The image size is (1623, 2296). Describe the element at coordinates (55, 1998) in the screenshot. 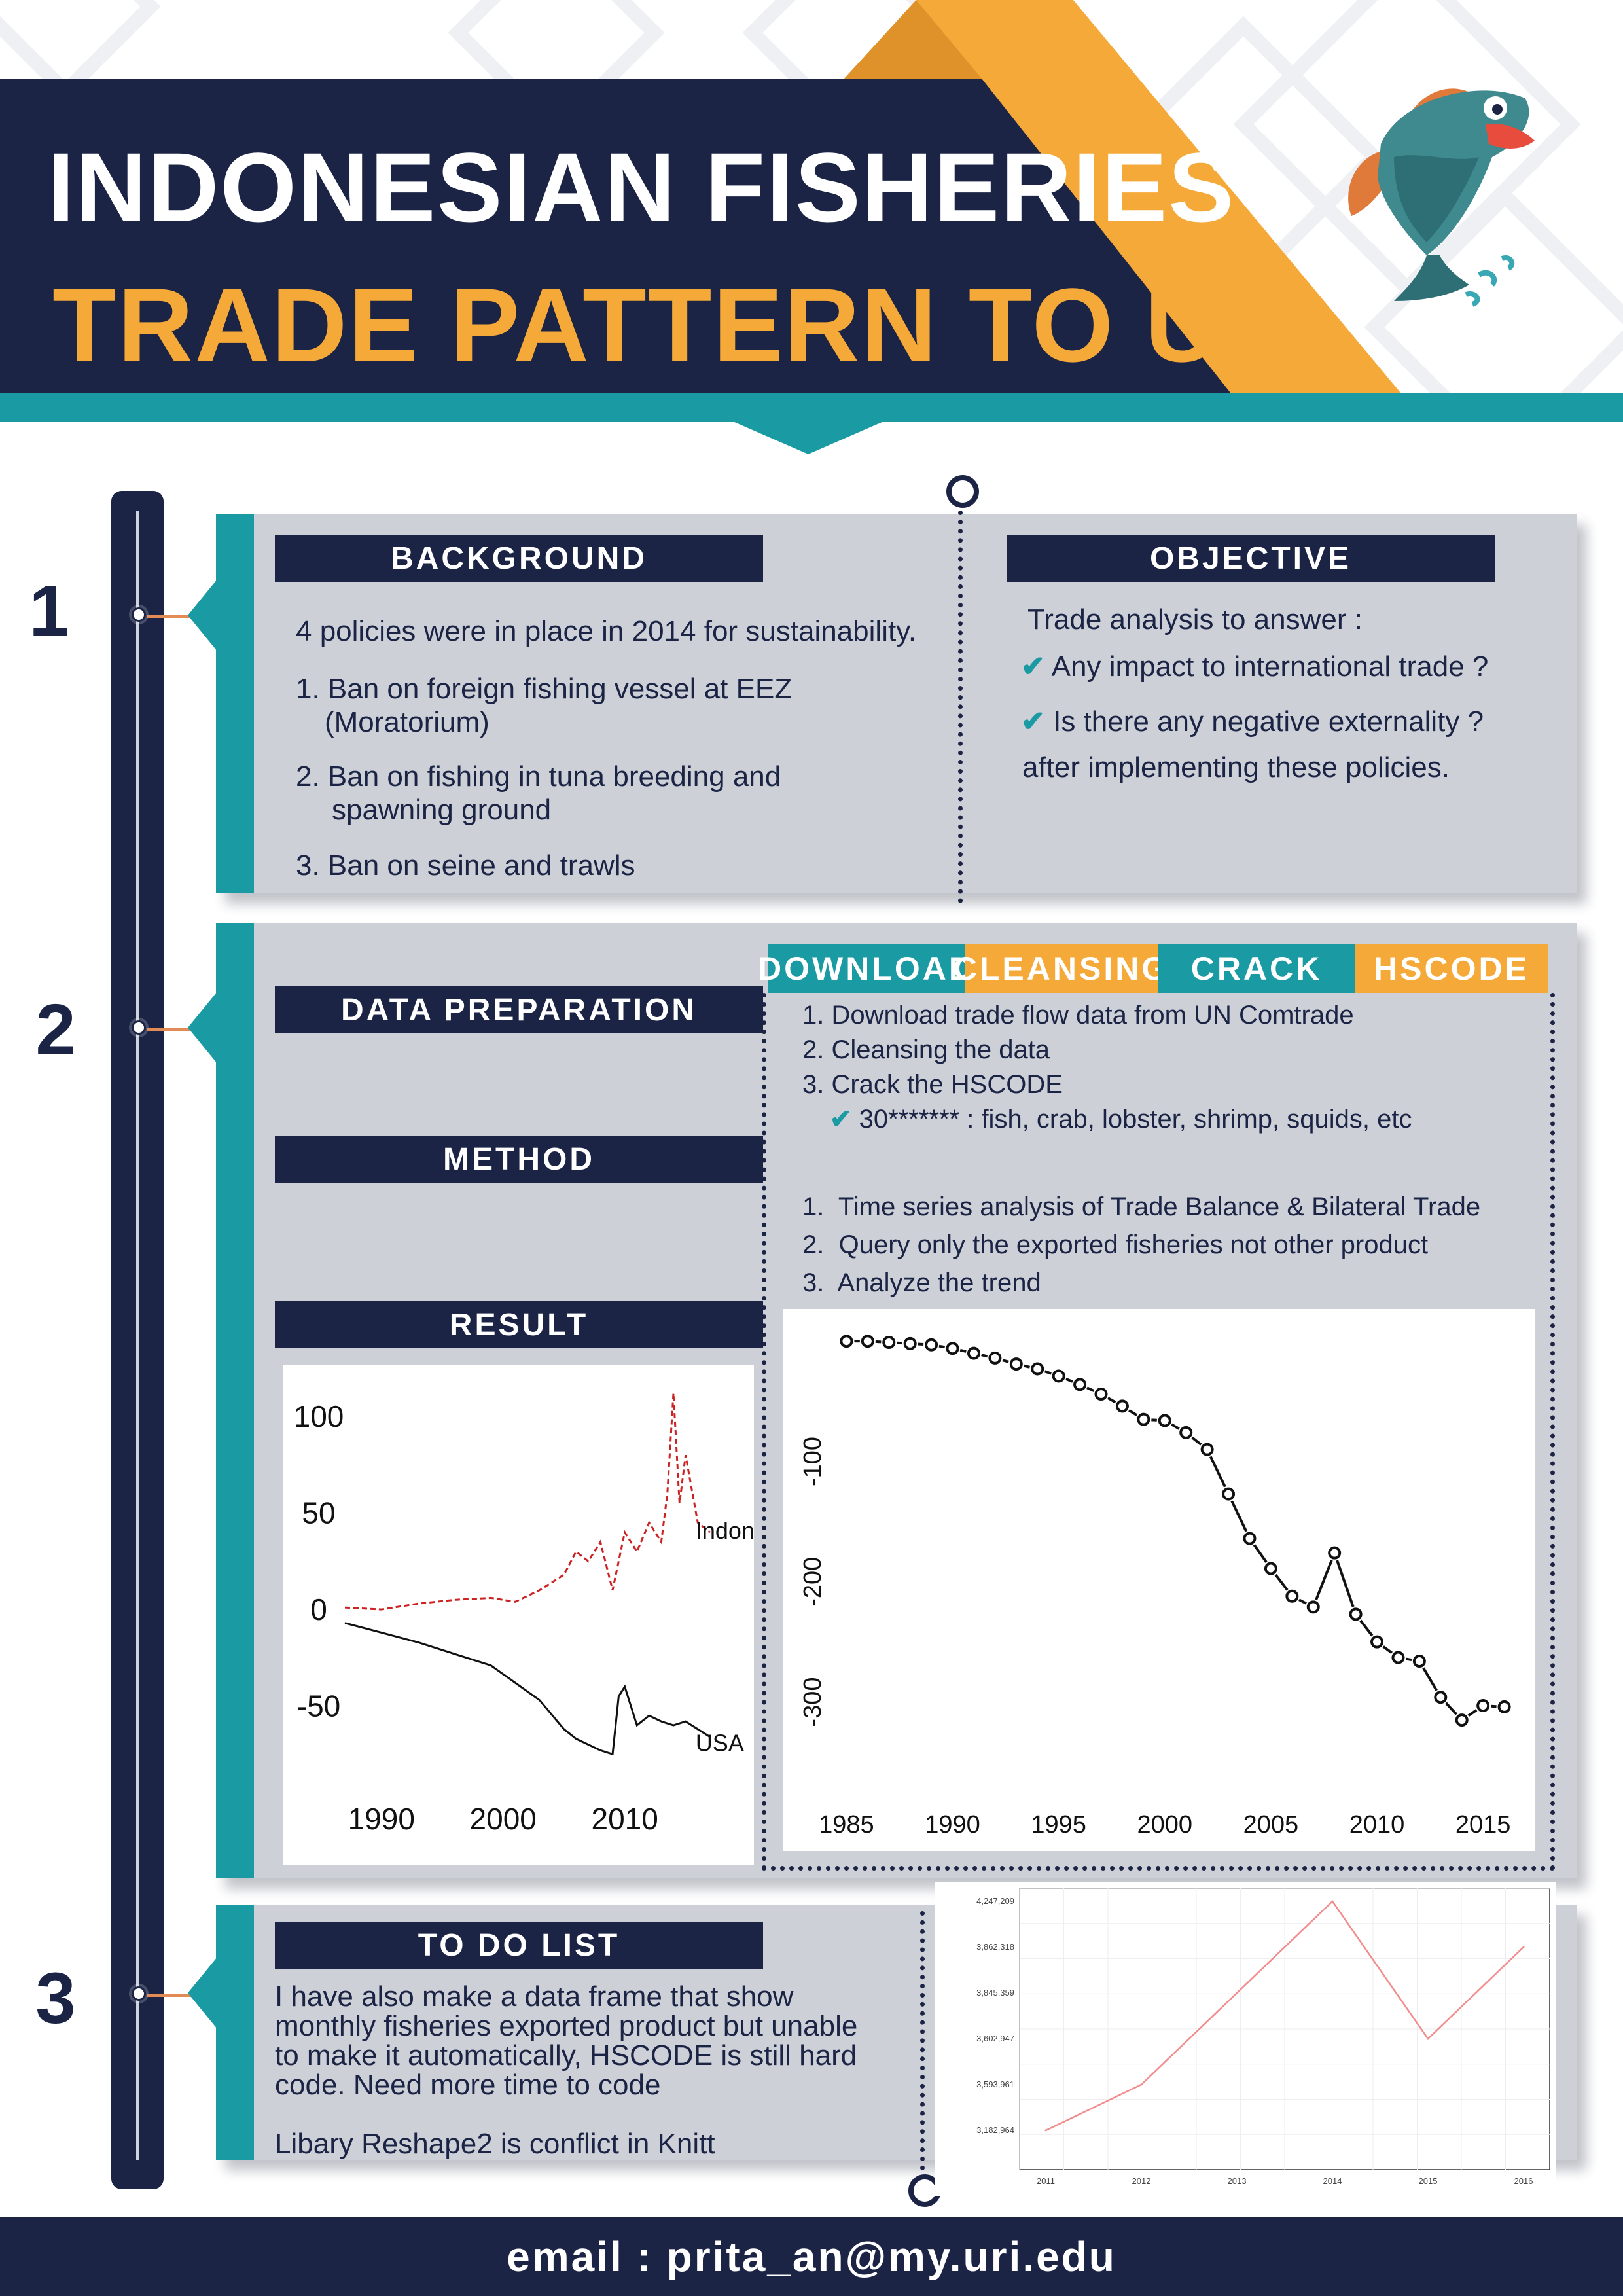

I see `section-number-3: 3` at that location.